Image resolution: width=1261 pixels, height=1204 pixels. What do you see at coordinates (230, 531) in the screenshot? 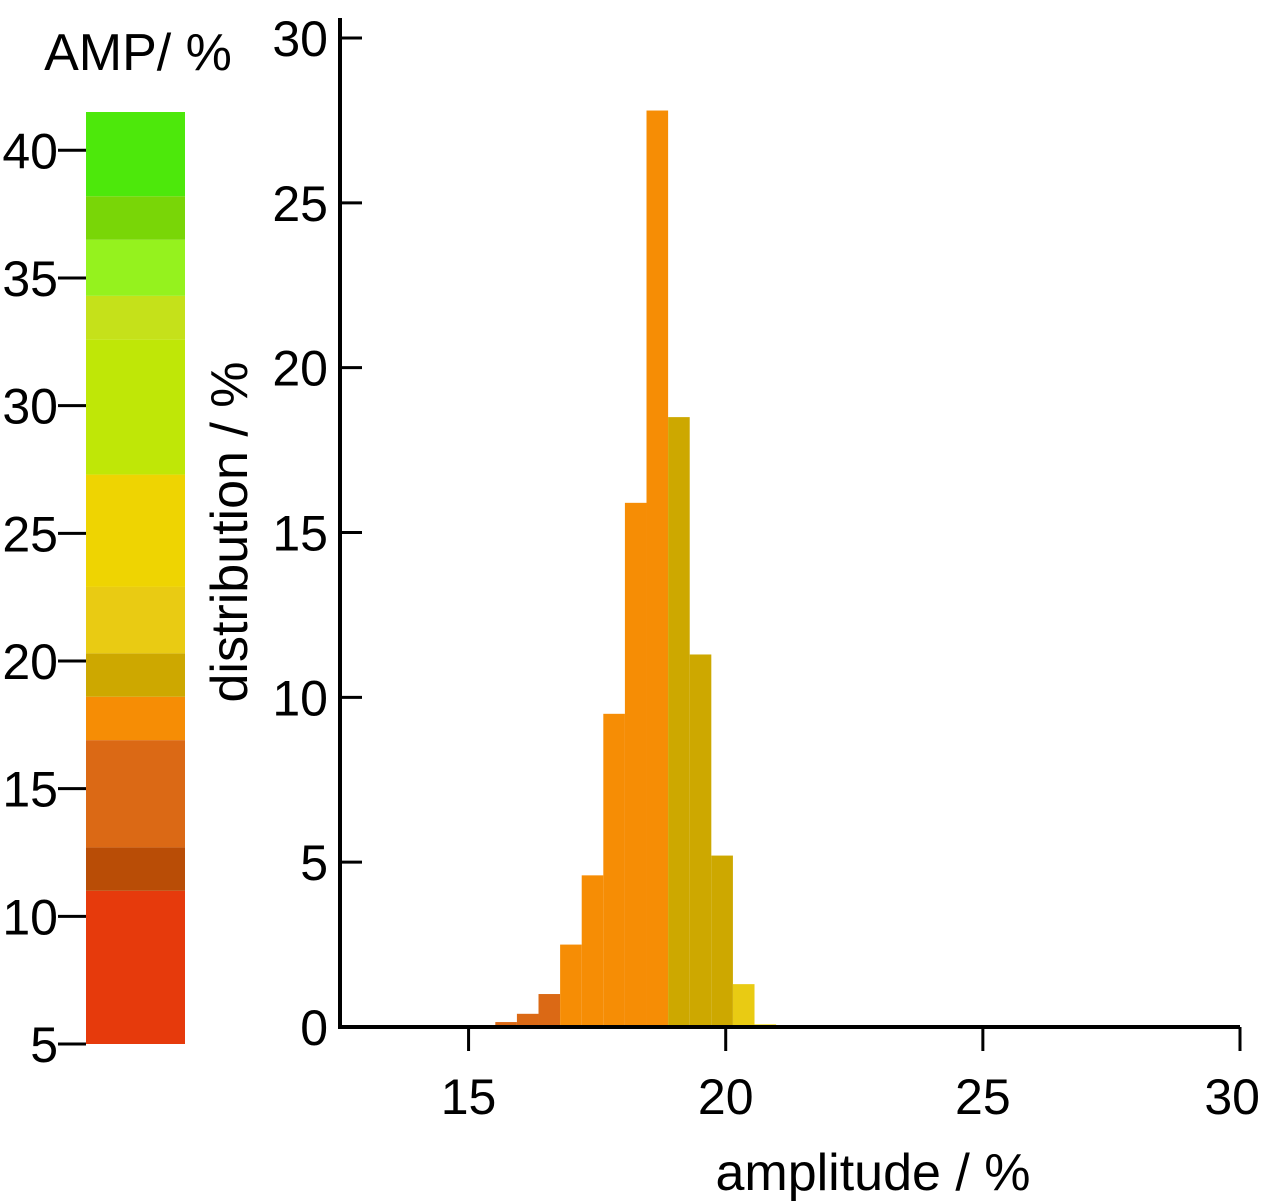
I see `y-axis-title: distribution / %` at bounding box center [230, 531].